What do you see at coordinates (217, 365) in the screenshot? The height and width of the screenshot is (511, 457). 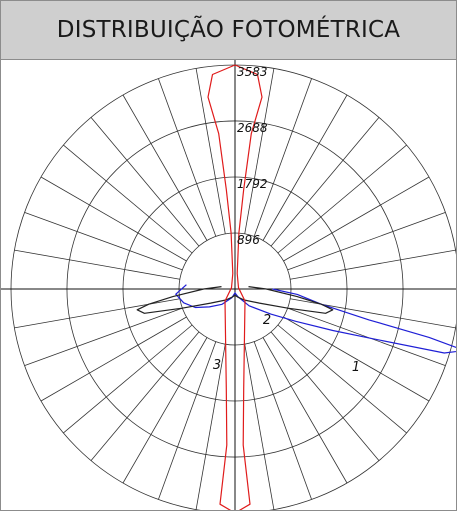 I see `curve-label-3: 3` at bounding box center [217, 365].